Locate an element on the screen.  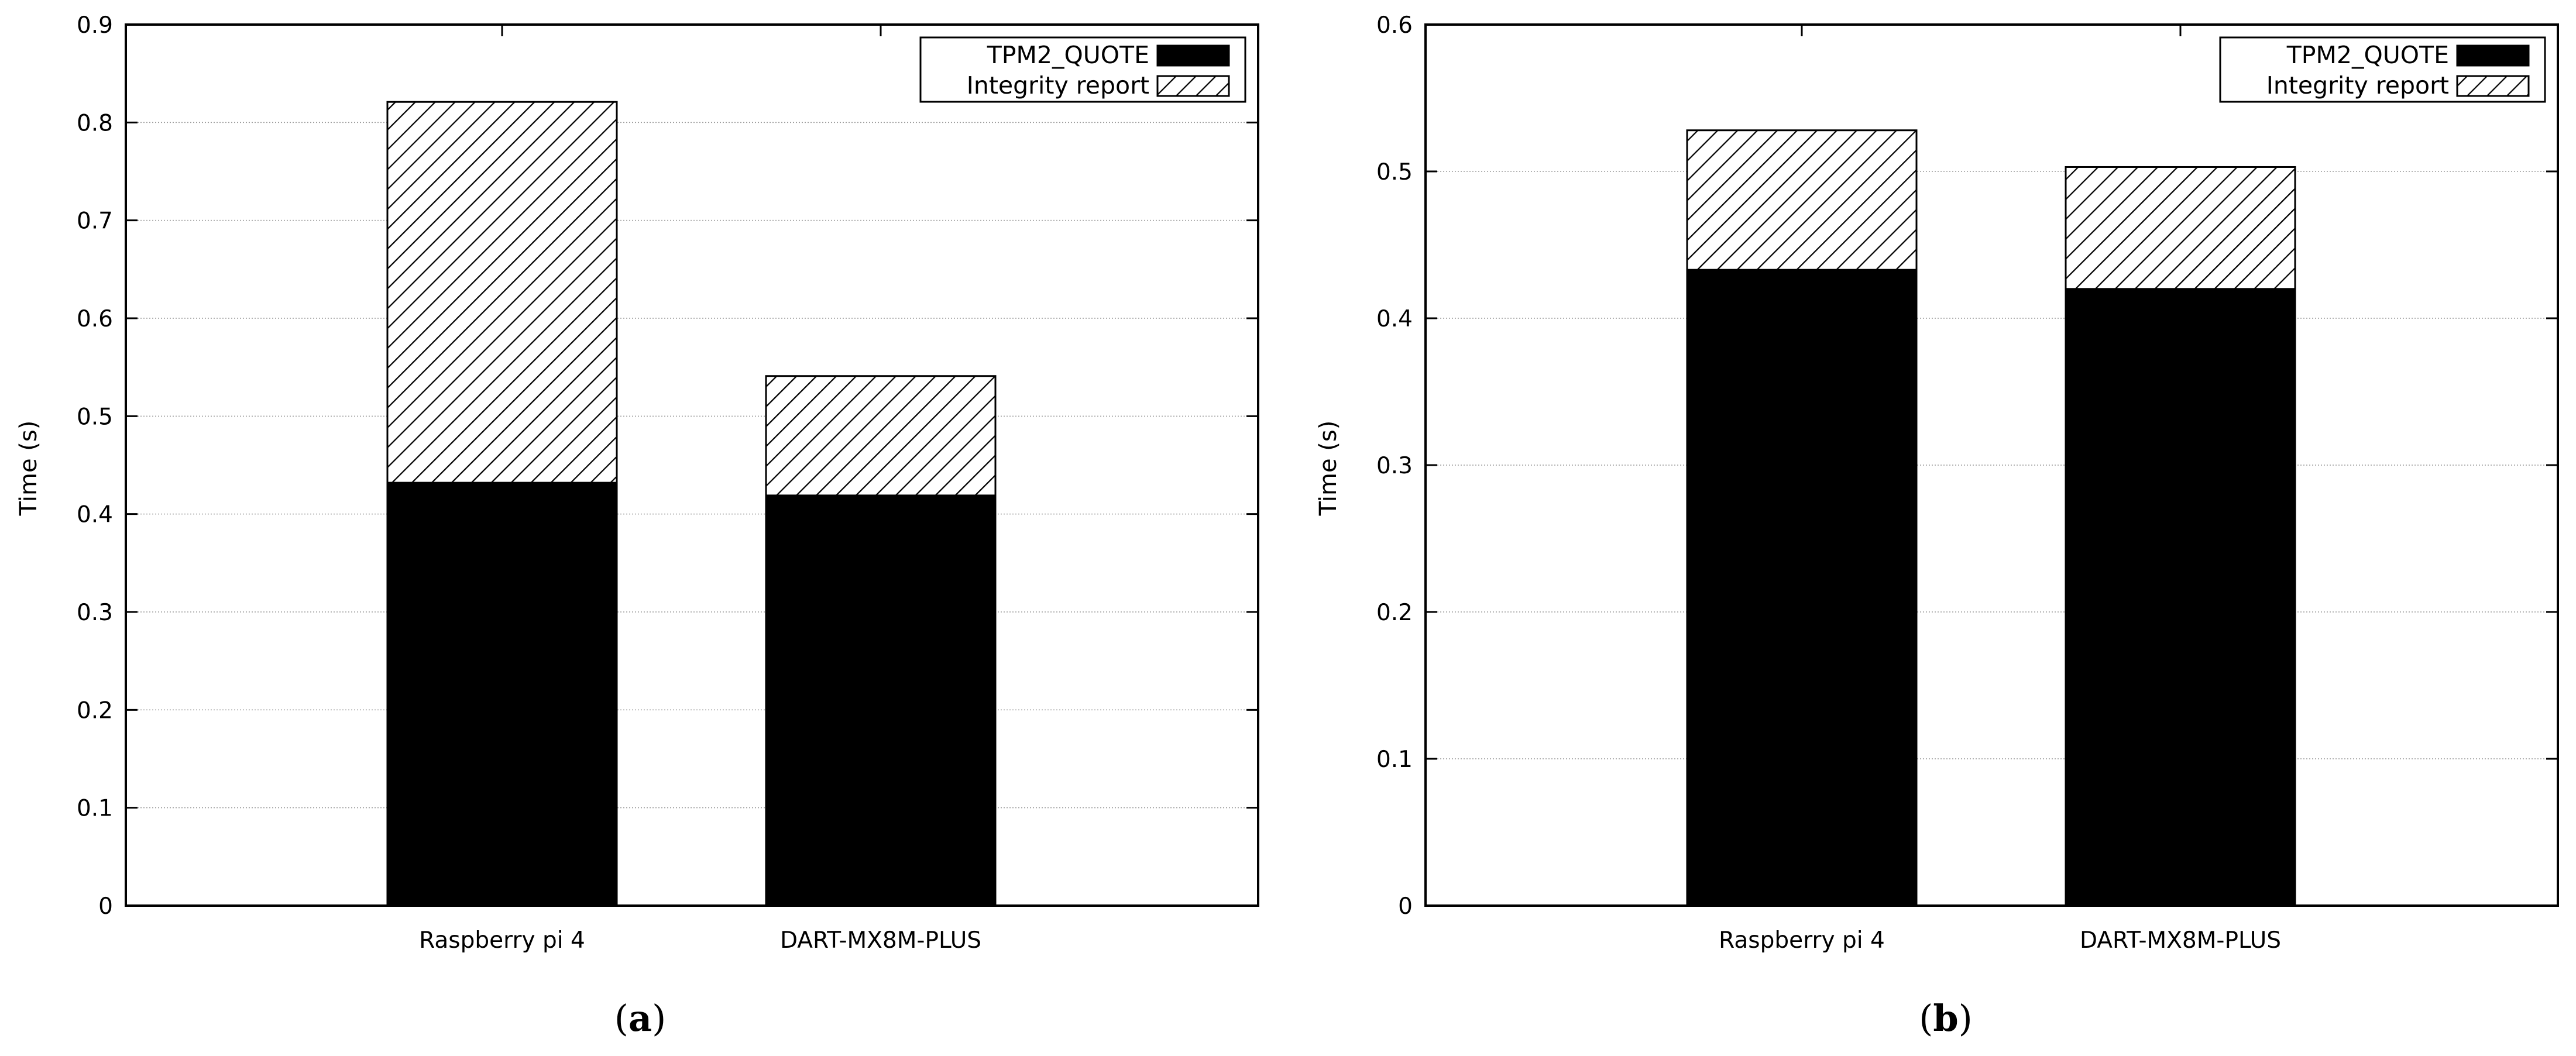
panel-label-a: (a) is located at coordinates (641, 1018).